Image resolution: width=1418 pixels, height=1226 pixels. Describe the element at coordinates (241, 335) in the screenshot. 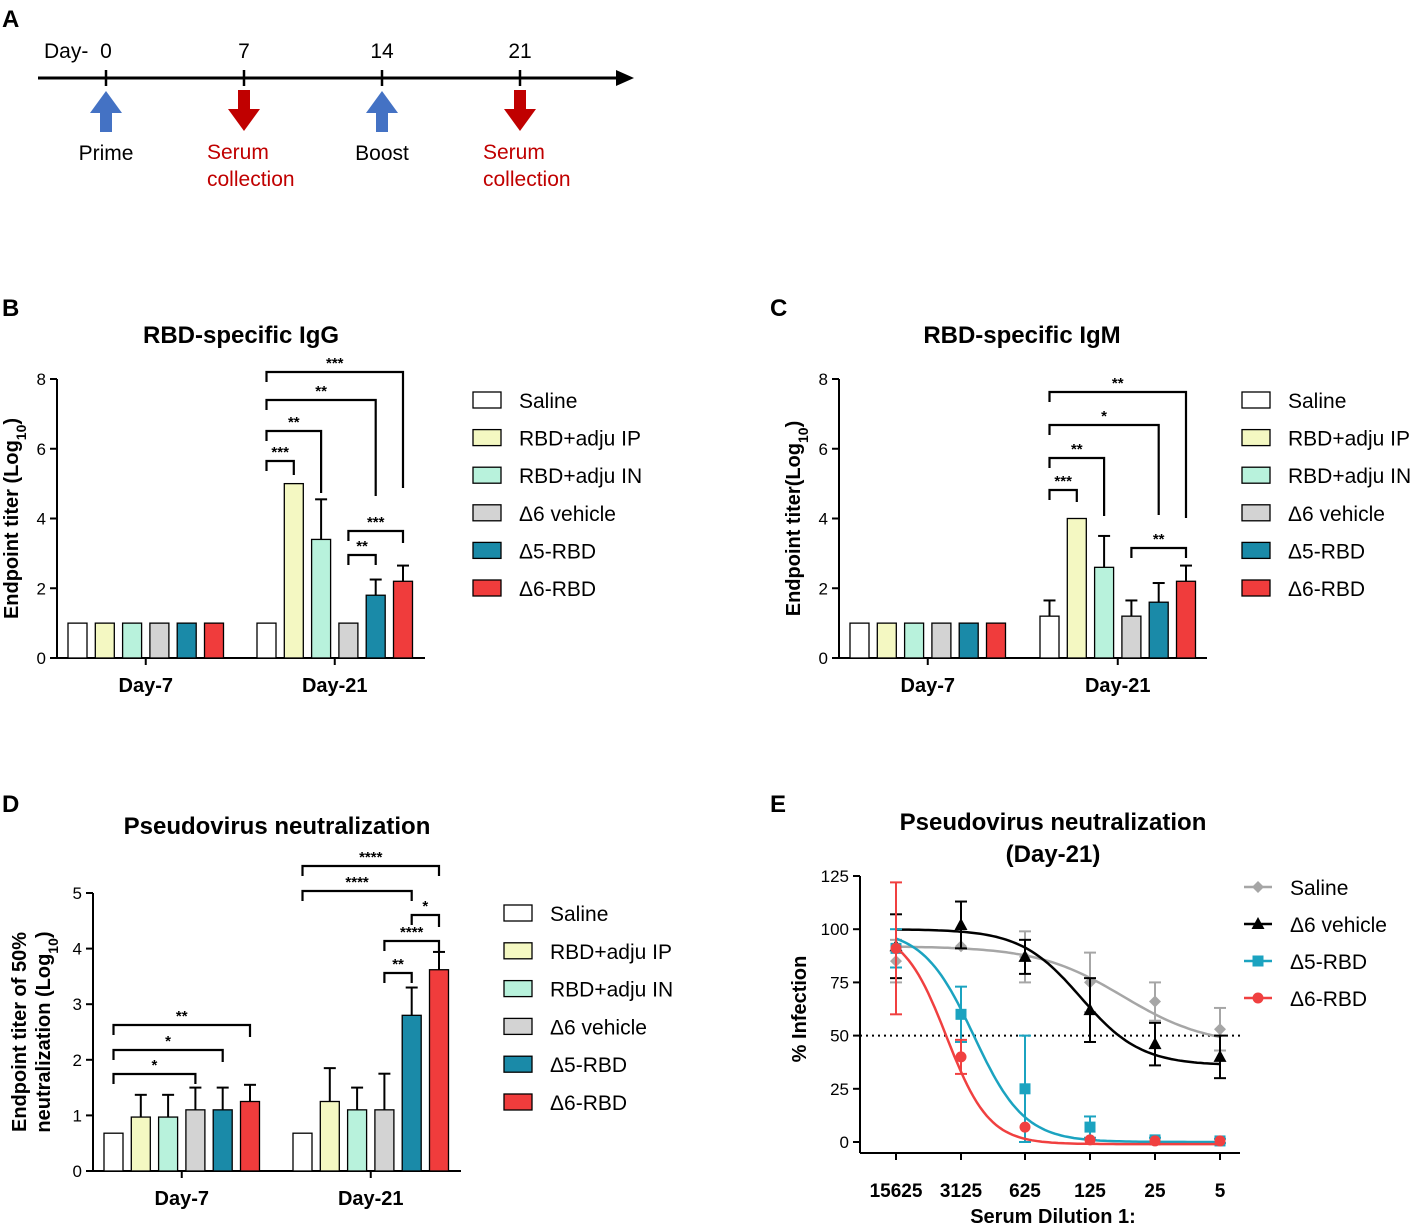

I see `chart-b-title: RBD-specific IgG` at that location.